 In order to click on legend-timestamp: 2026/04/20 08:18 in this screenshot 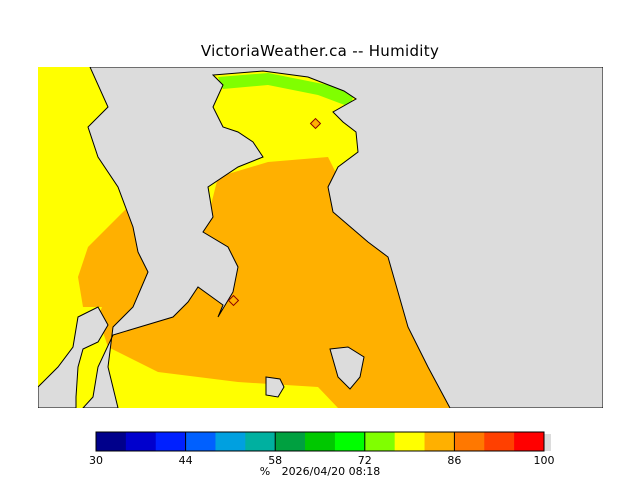, I will do `click(331, 471)`.